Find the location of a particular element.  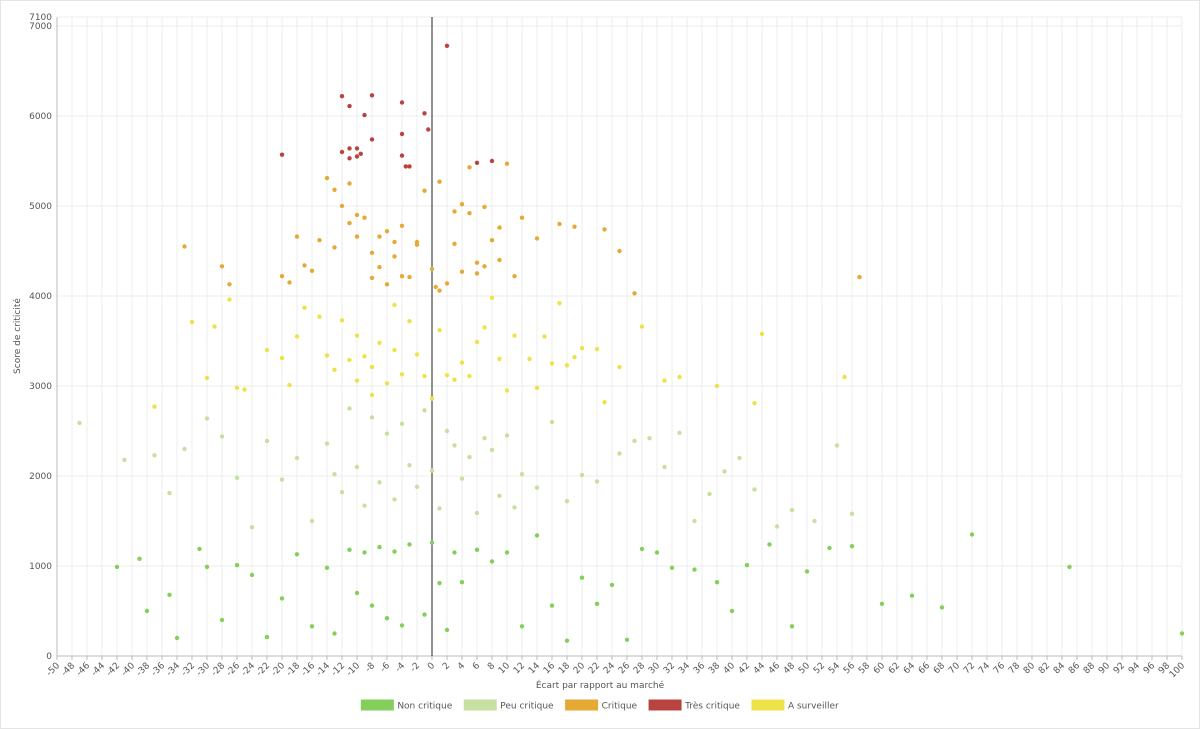

y-tick-label: 3000 is located at coordinates (40, 387).